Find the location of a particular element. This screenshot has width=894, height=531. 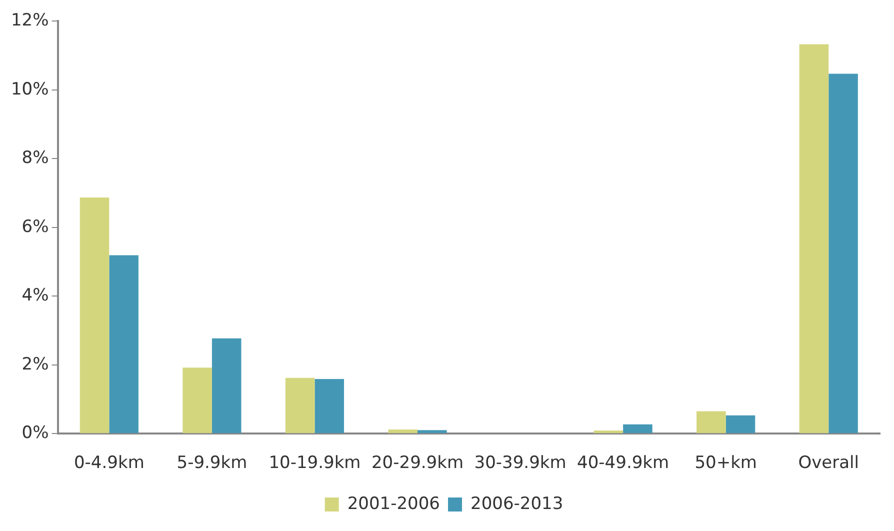

legend-label: 2006-2013 is located at coordinates (517, 504).